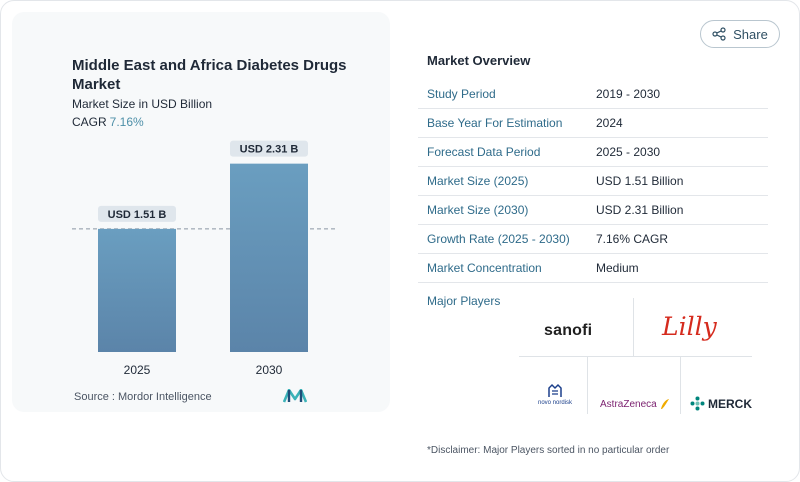  Describe the element at coordinates (719, 34) in the screenshot. I see `share-icon` at that location.